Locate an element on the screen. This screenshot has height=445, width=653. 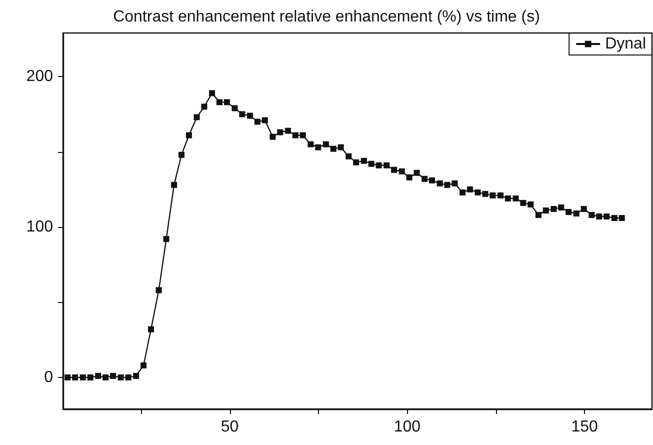
chart-title: Contrast enhancement relative enhancement (%) vs time (s) is located at coordinates (326, 17).